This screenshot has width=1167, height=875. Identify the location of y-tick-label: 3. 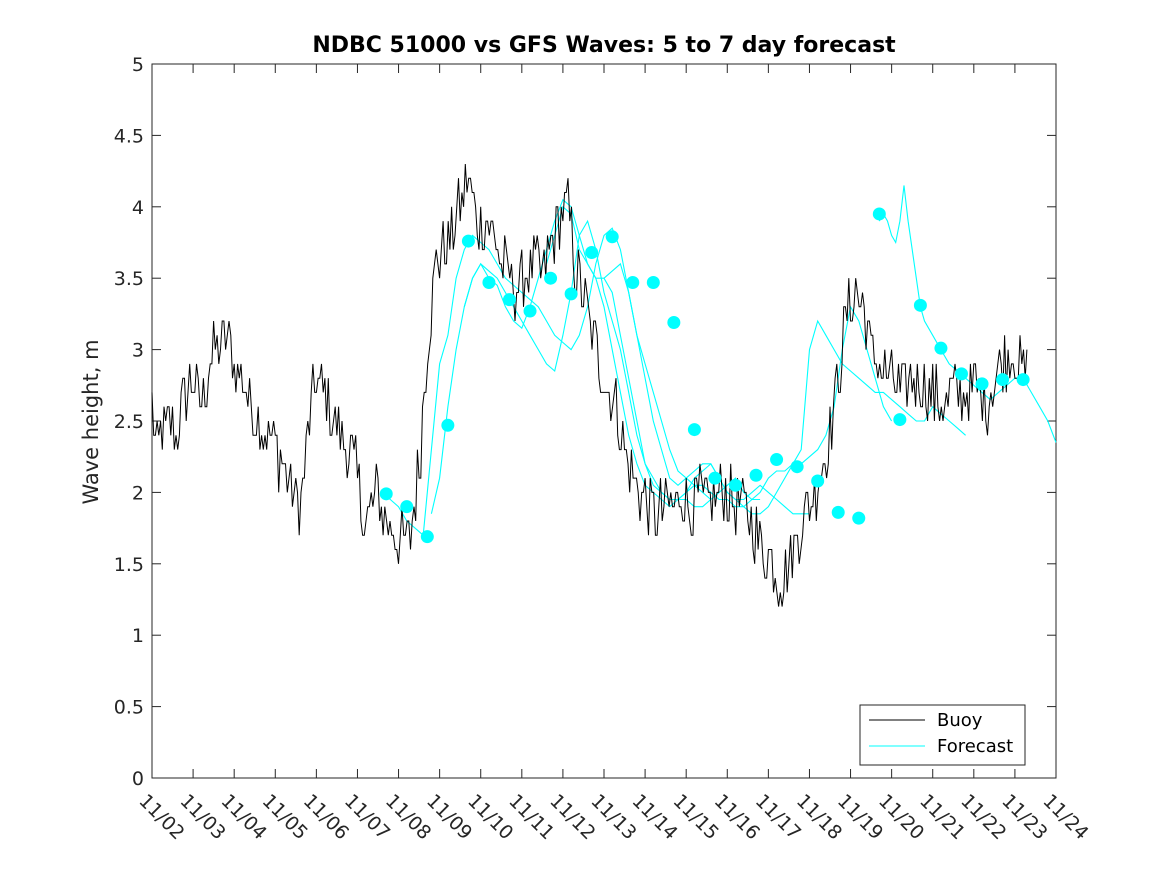
(138, 351).